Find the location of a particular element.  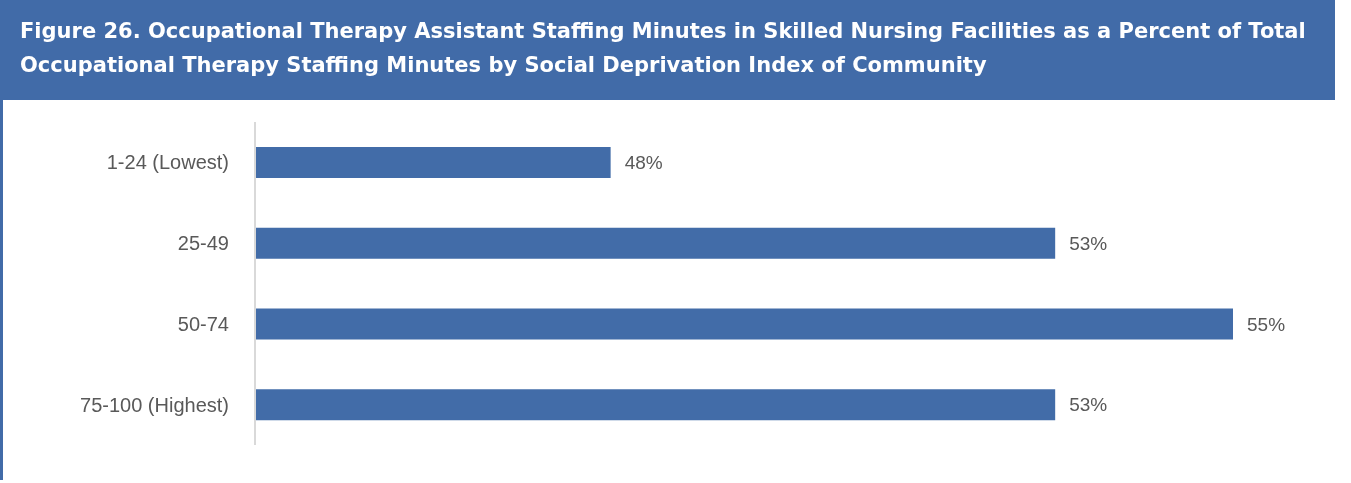

y-tick-label: 50-74 is located at coordinates (203, 323).